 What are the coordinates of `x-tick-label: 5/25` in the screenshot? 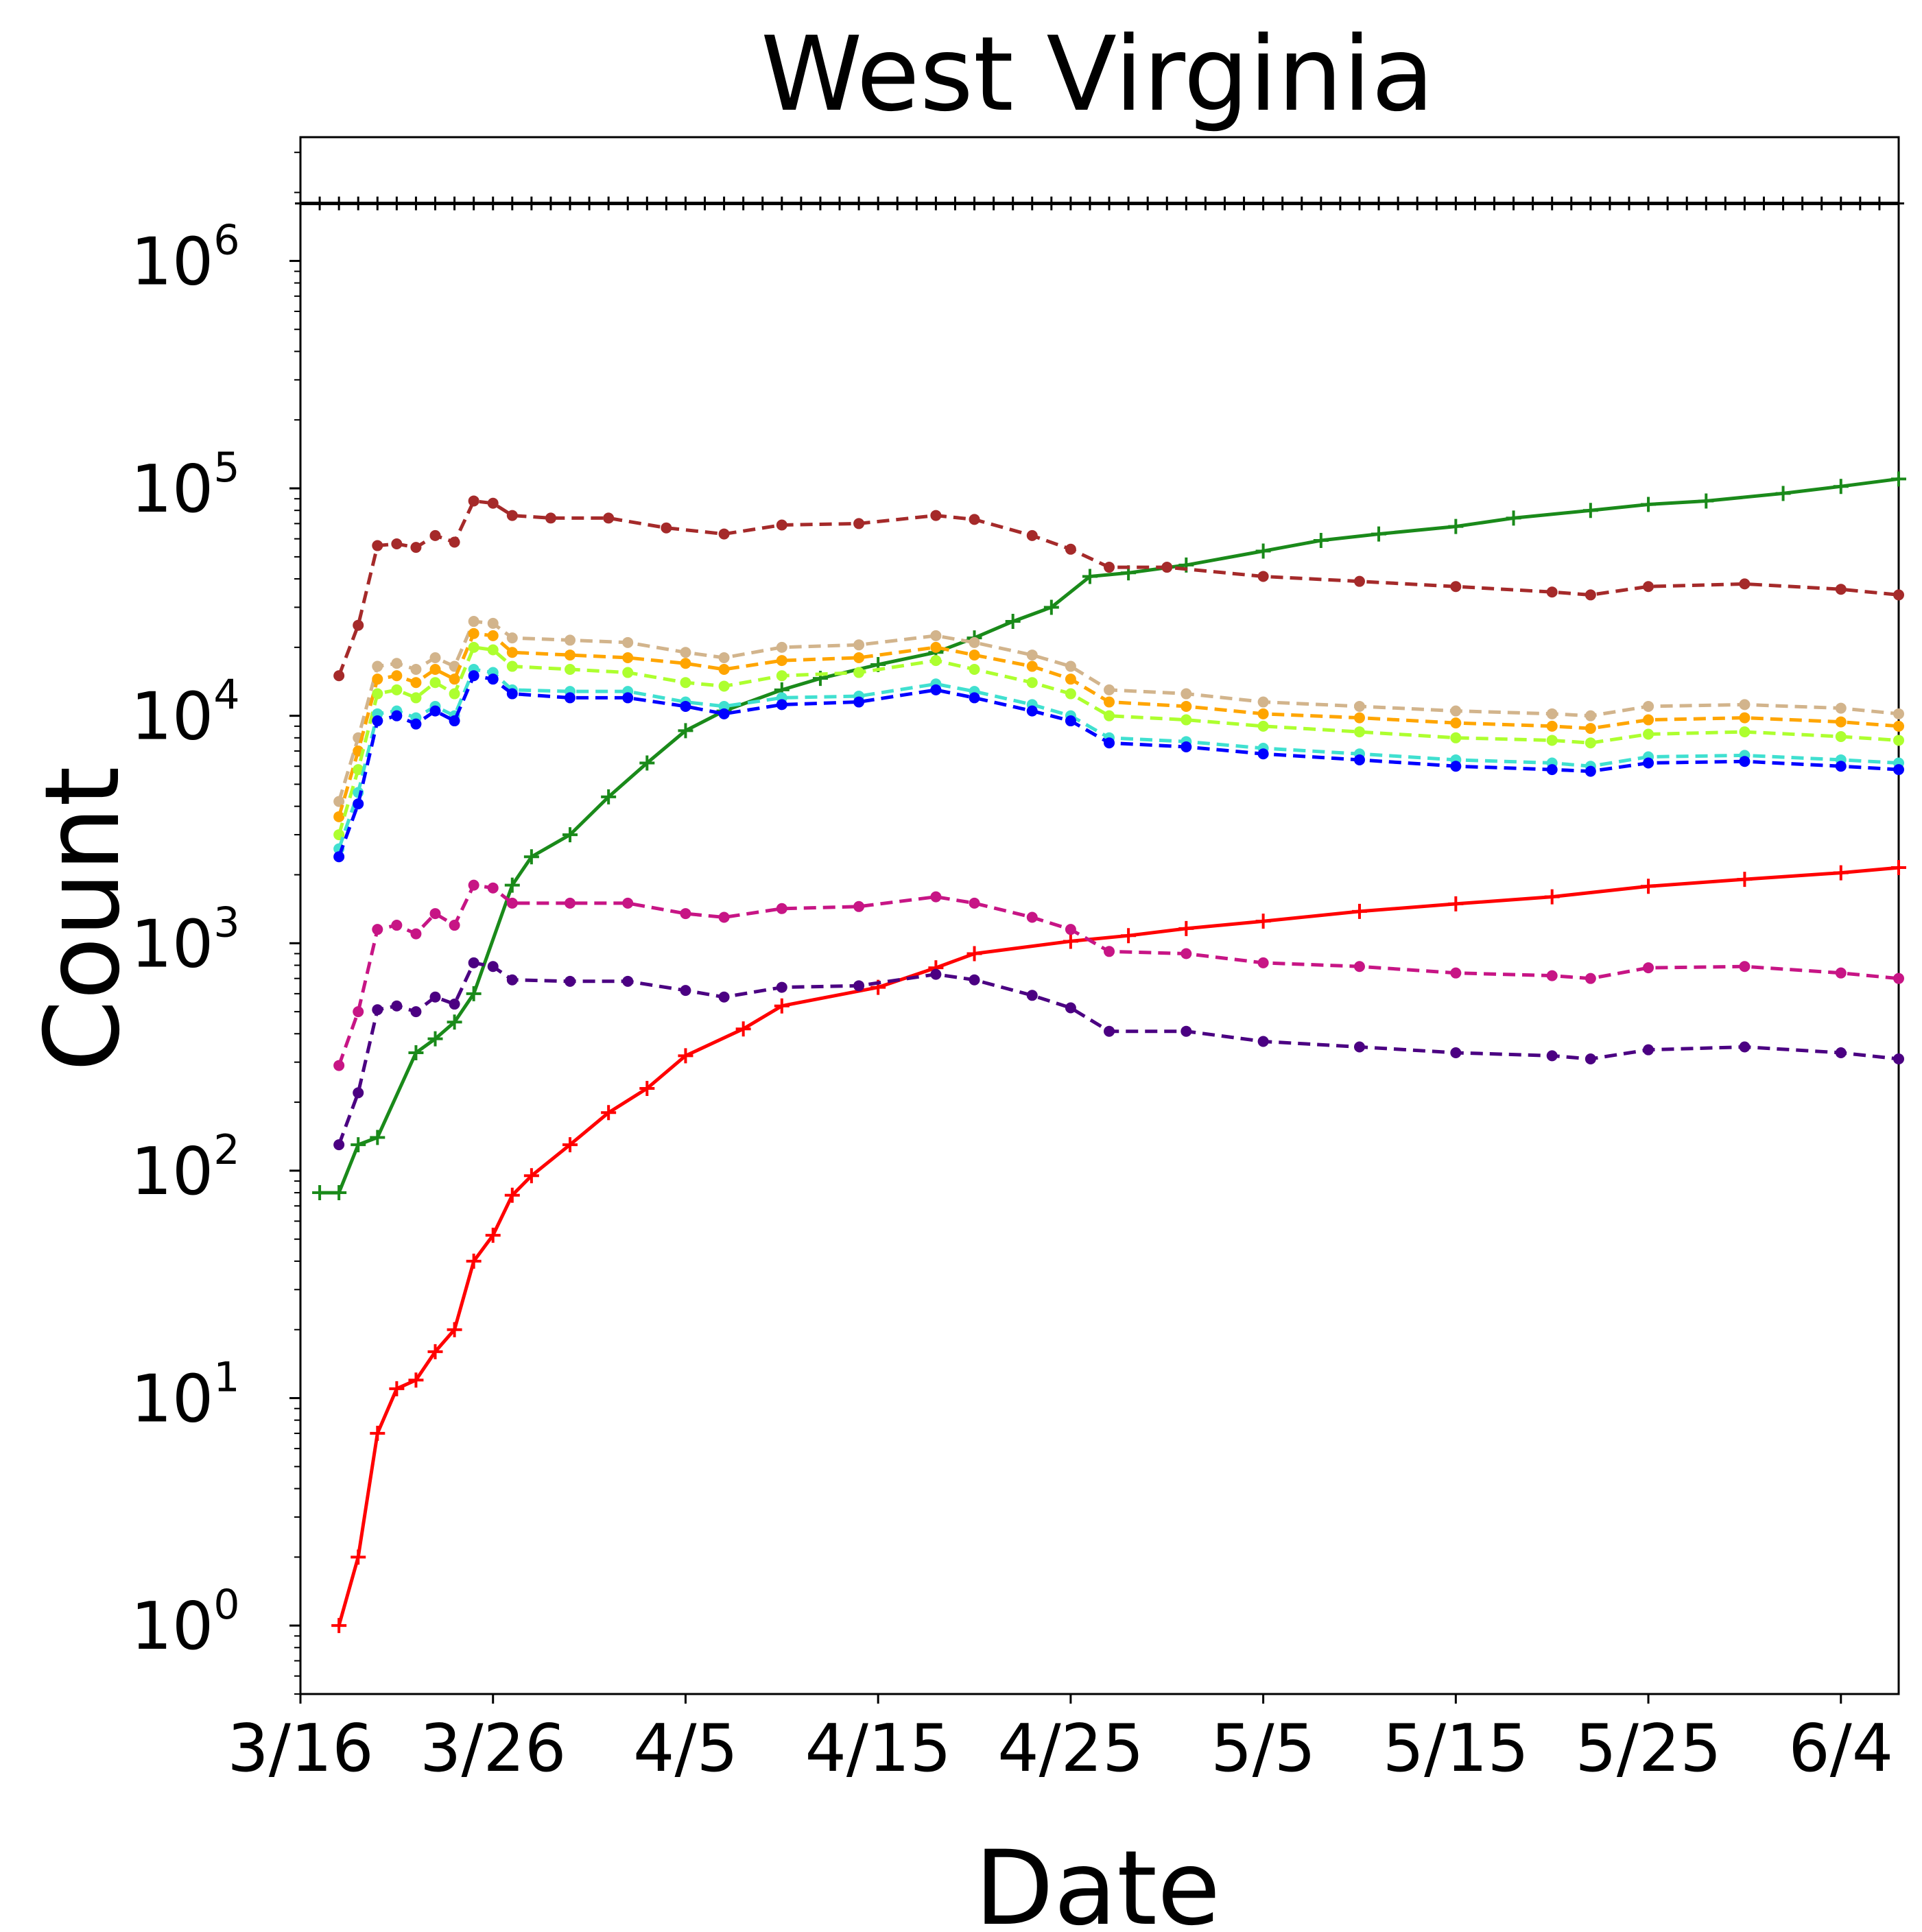 It's located at (1648, 1749).